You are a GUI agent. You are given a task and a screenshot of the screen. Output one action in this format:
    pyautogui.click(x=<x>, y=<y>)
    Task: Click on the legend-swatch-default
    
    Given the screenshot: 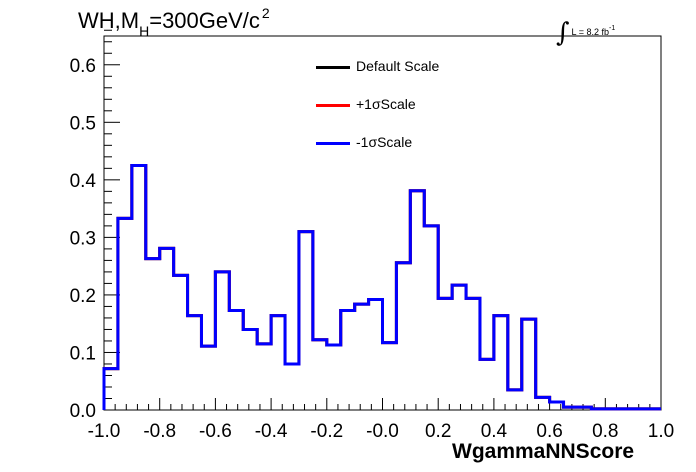 What is the action you would take?
    pyautogui.click(x=333, y=67)
    